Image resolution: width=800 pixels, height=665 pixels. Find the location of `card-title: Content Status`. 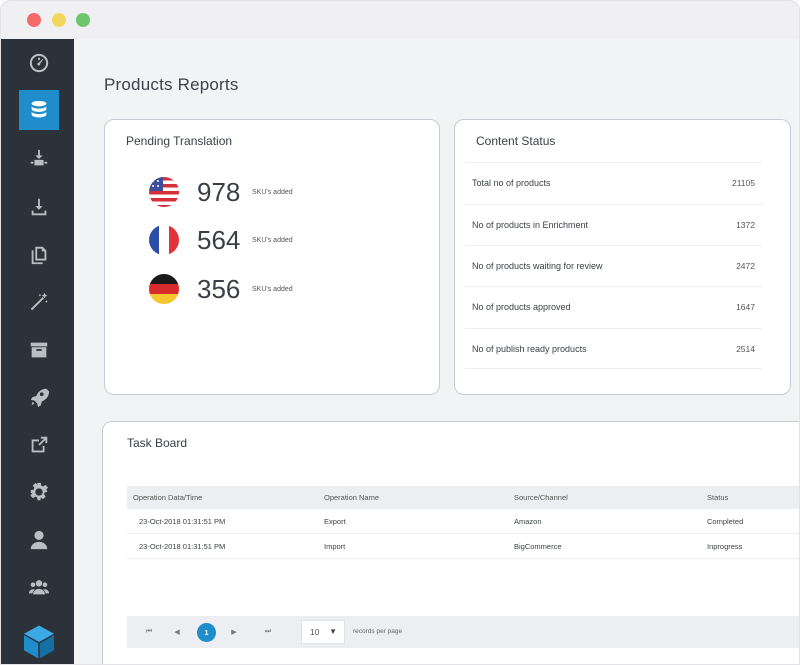

card-title: Content Status is located at coordinates (516, 141).